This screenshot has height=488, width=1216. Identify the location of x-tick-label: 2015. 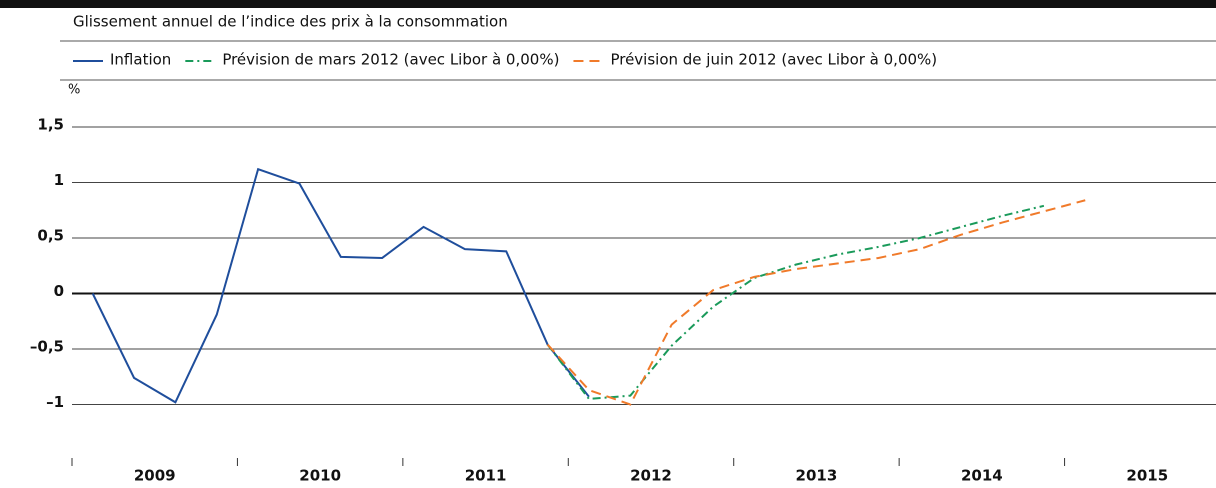
(1147, 476).